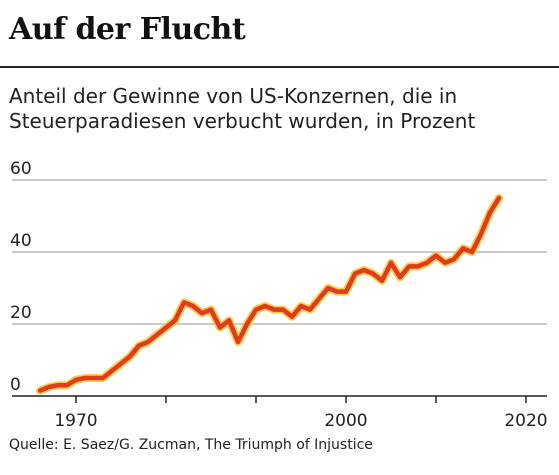 The width and height of the screenshot is (559, 475). What do you see at coordinates (127, 29) in the screenshot?
I see `chart-title: Auf der Flucht` at bounding box center [127, 29].